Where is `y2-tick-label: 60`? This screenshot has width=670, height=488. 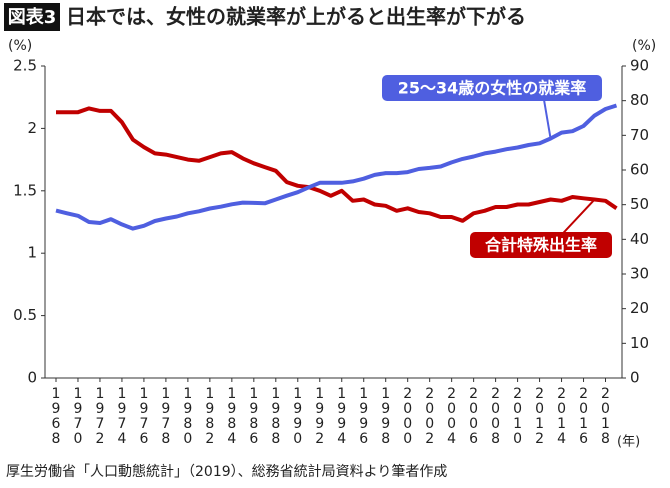 y2-tick-label: 60 is located at coordinates (639, 170).